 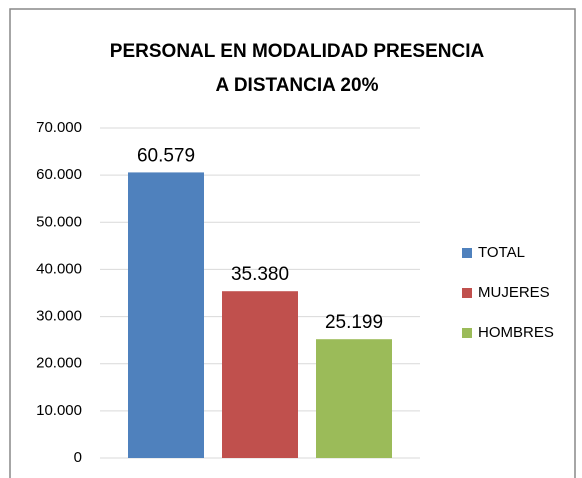 What do you see at coordinates (166, 155) in the screenshot?
I see `value-label: 60.579` at bounding box center [166, 155].